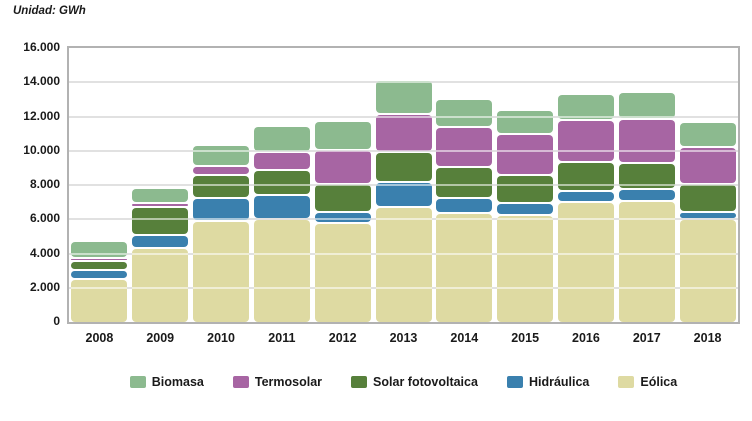  Describe the element at coordinates (44, 252) in the screenshot. I see `y-tick-label: 4.000` at that location.